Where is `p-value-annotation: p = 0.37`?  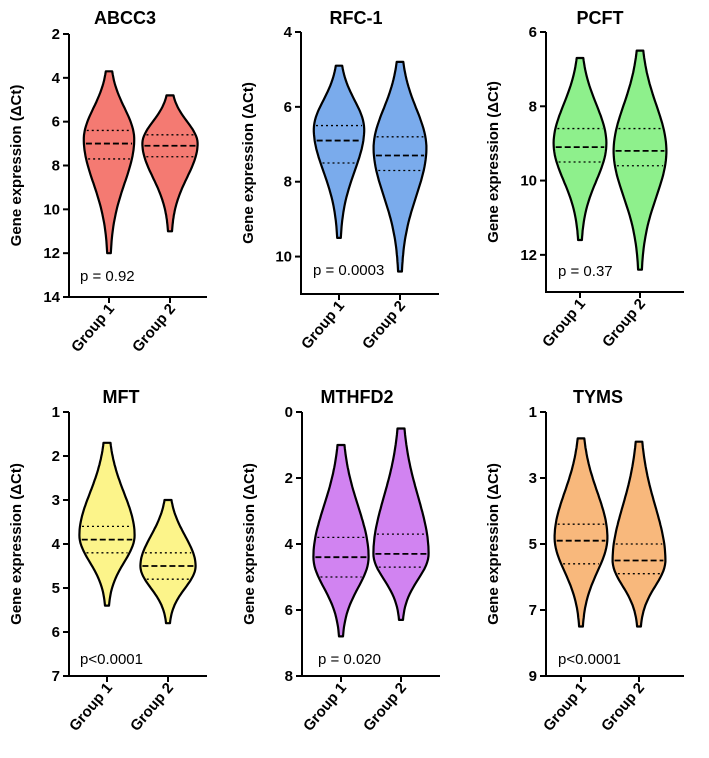
p-value-annotation: p = 0.37 is located at coordinates (585, 271).